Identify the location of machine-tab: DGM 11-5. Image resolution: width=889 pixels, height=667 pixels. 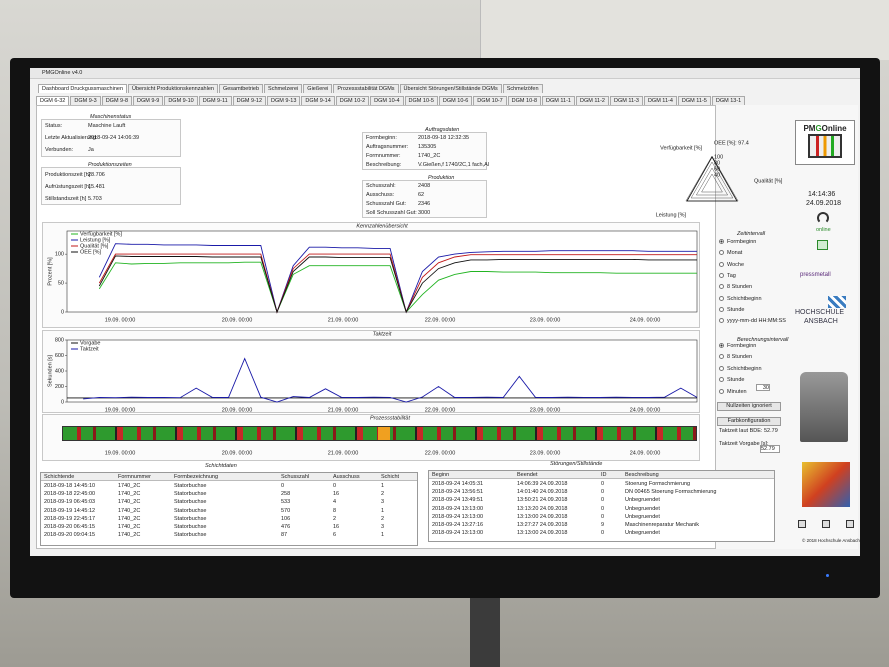
(694, 100).